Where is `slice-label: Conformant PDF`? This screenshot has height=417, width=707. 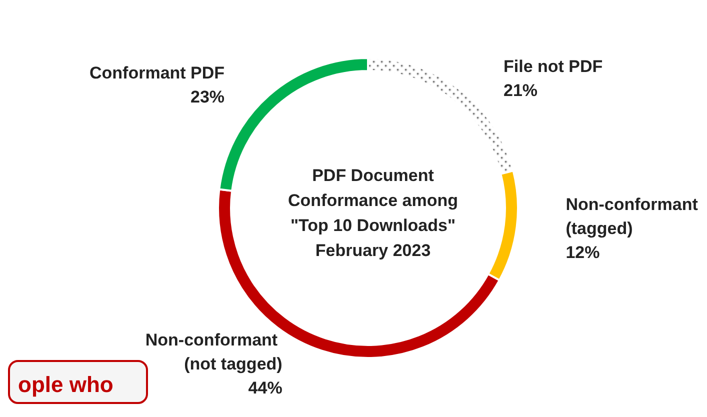
slice-label: Conformant PDF is located at coordinates (157, 72).